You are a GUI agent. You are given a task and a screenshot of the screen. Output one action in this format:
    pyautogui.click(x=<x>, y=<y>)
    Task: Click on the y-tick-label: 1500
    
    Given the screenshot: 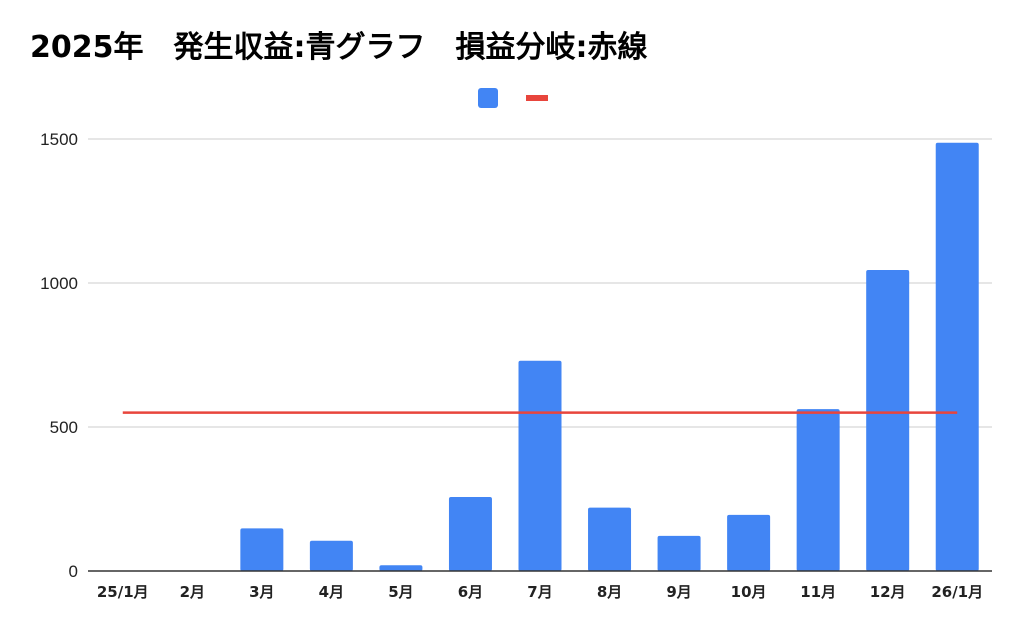 What is the action you would take?
    pyautogui.click(x=59, y=139)
    